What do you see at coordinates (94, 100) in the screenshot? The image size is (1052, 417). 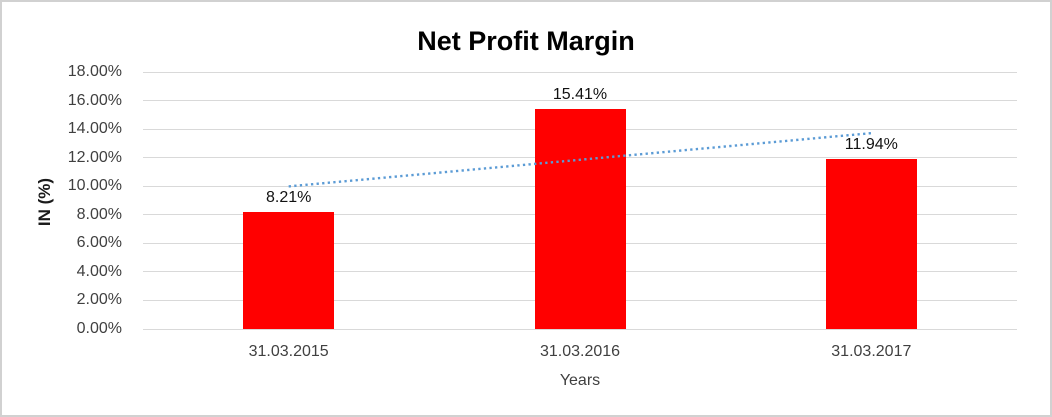 I see `y-axis-tick-label: 16.00%` at bounding box center [94, 100].